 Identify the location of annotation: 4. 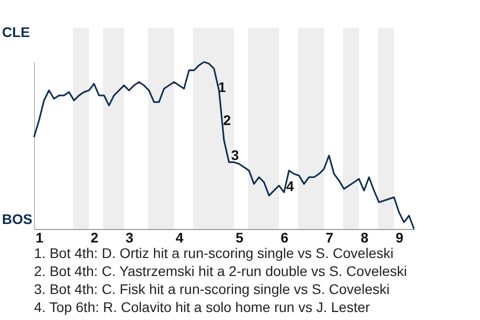
(290, 186).